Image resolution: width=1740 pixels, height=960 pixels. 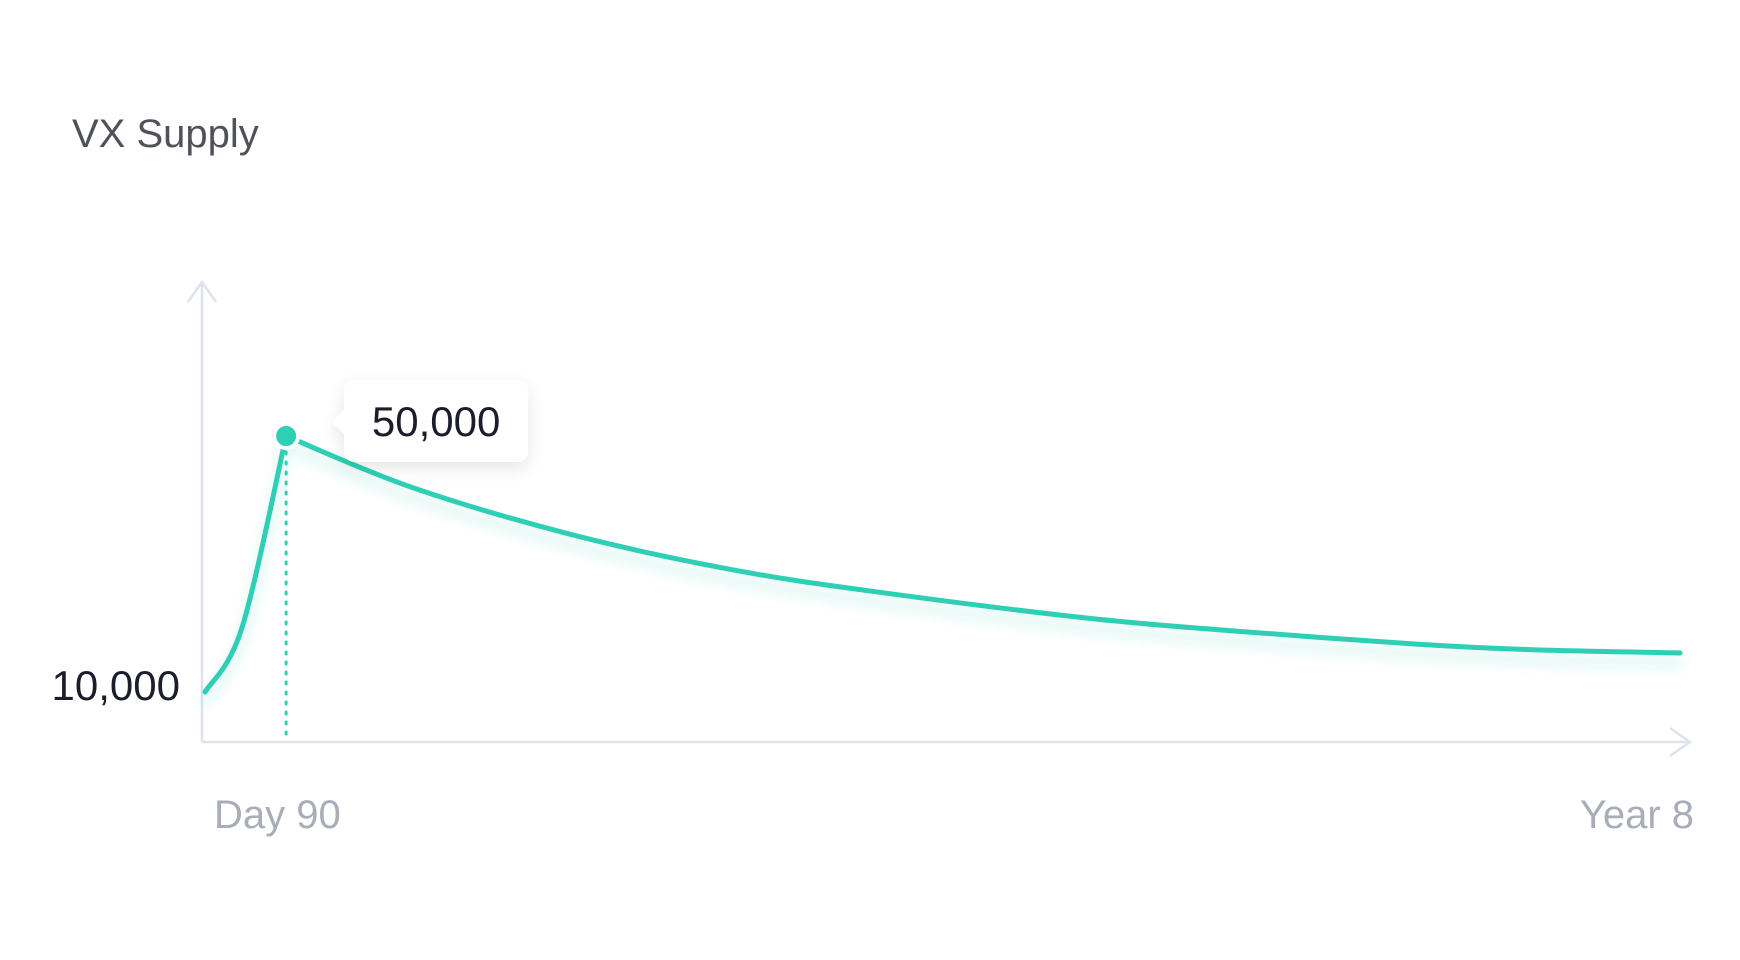 What do you see at coordinates (202, 291) in the screenshot?
I see `y-axis-arrow` at bounding box center [202, 291].